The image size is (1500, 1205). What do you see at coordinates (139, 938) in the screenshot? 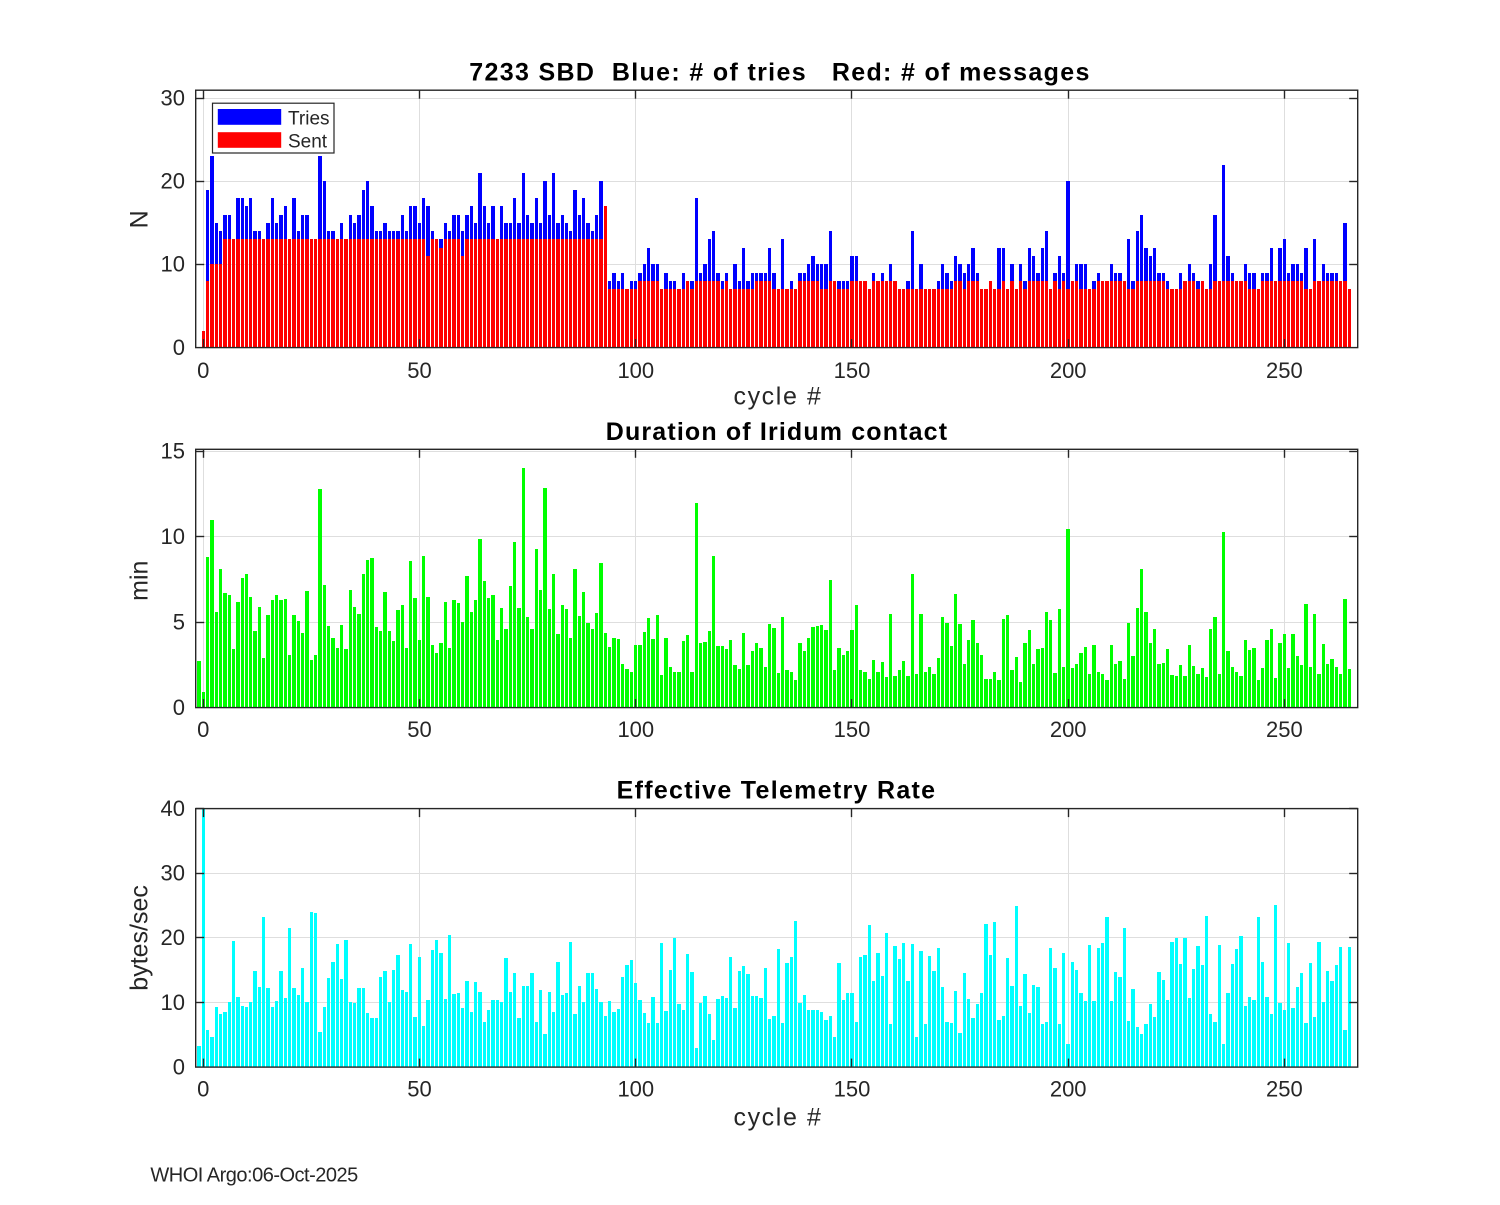
I see `svg-text: bytes/sec` at bounding box center [139, 938].